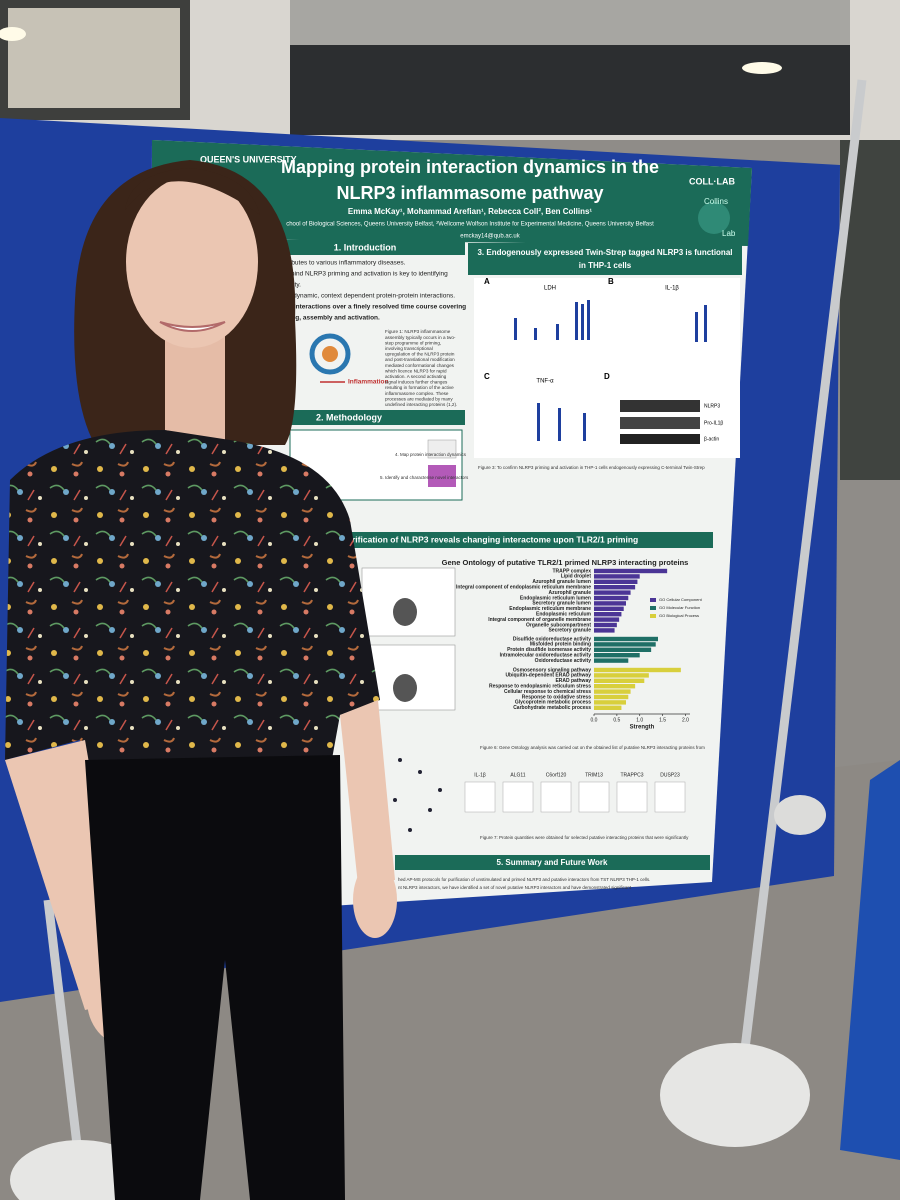 The image size is (900, 1200). What do you see at coordinates (552, 670) in the screenshot?
I see `category-label: Osmosensory signaling pathway` at bounding box center [552, 670].